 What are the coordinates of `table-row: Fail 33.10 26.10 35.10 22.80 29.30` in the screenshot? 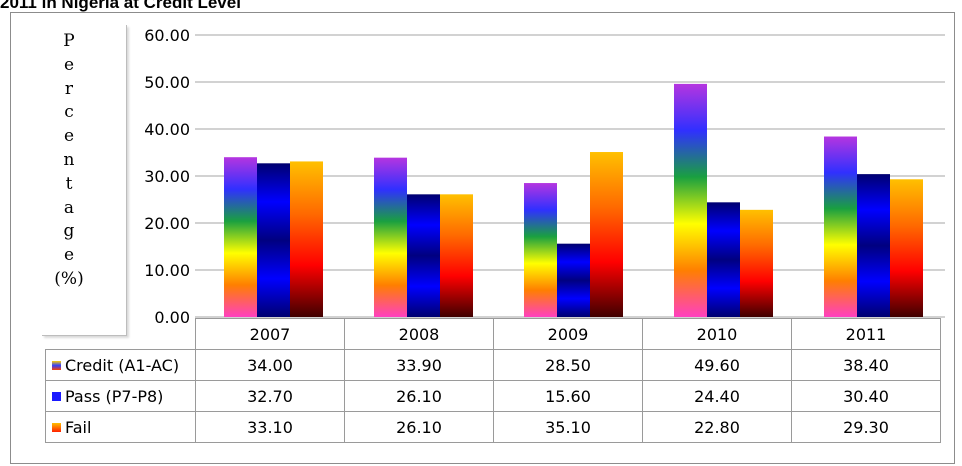 It's located at (493, 427).